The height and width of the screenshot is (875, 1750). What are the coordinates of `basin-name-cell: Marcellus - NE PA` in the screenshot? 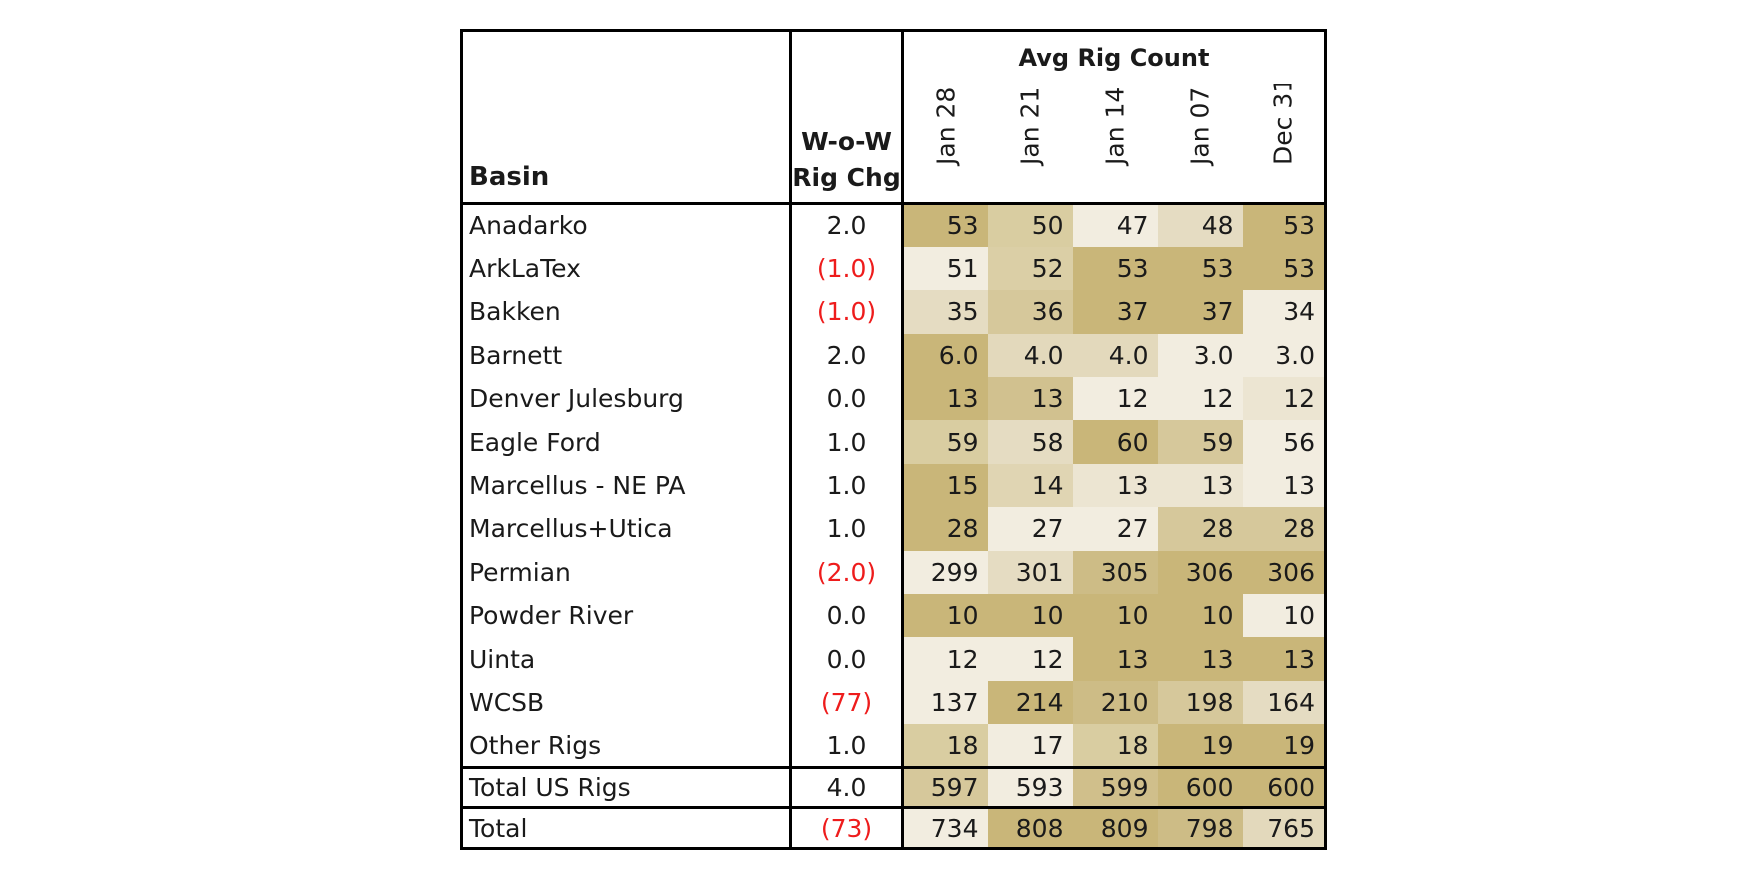 It's located at (626, 485).